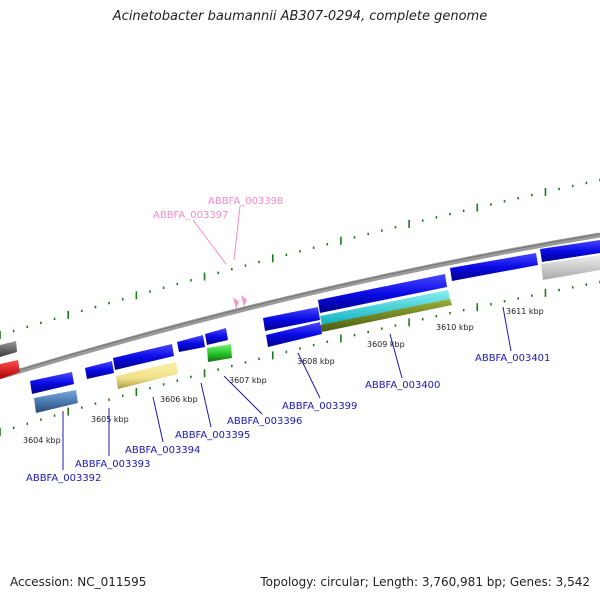 This screenshot has height=600, width=600. Describe the element at coordinates (248, 380) in the screenshot. I see `tick-label-3607: 3607 kbp` at that location.